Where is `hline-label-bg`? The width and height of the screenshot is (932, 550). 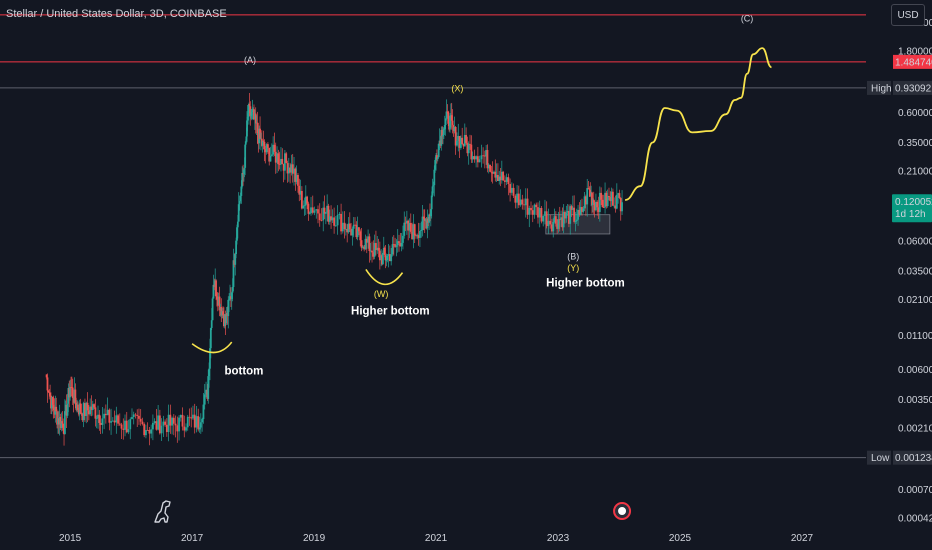
hline-label-bg is located at coordinates (912, 87).